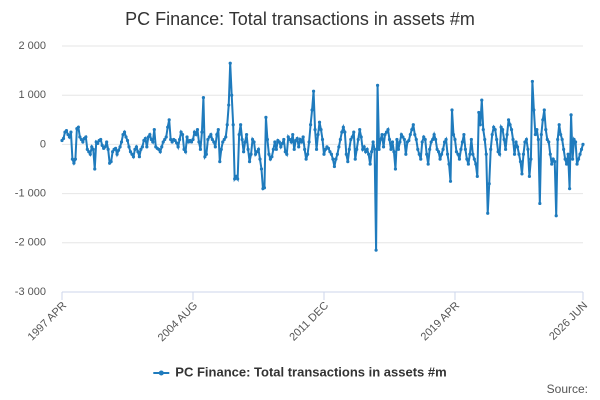 This screenshot has height=400, width=600. What do you see at coordinates (43, 144) in the screenshot?
I see `y-tick-label: 0` at bounding box center [43, 144].